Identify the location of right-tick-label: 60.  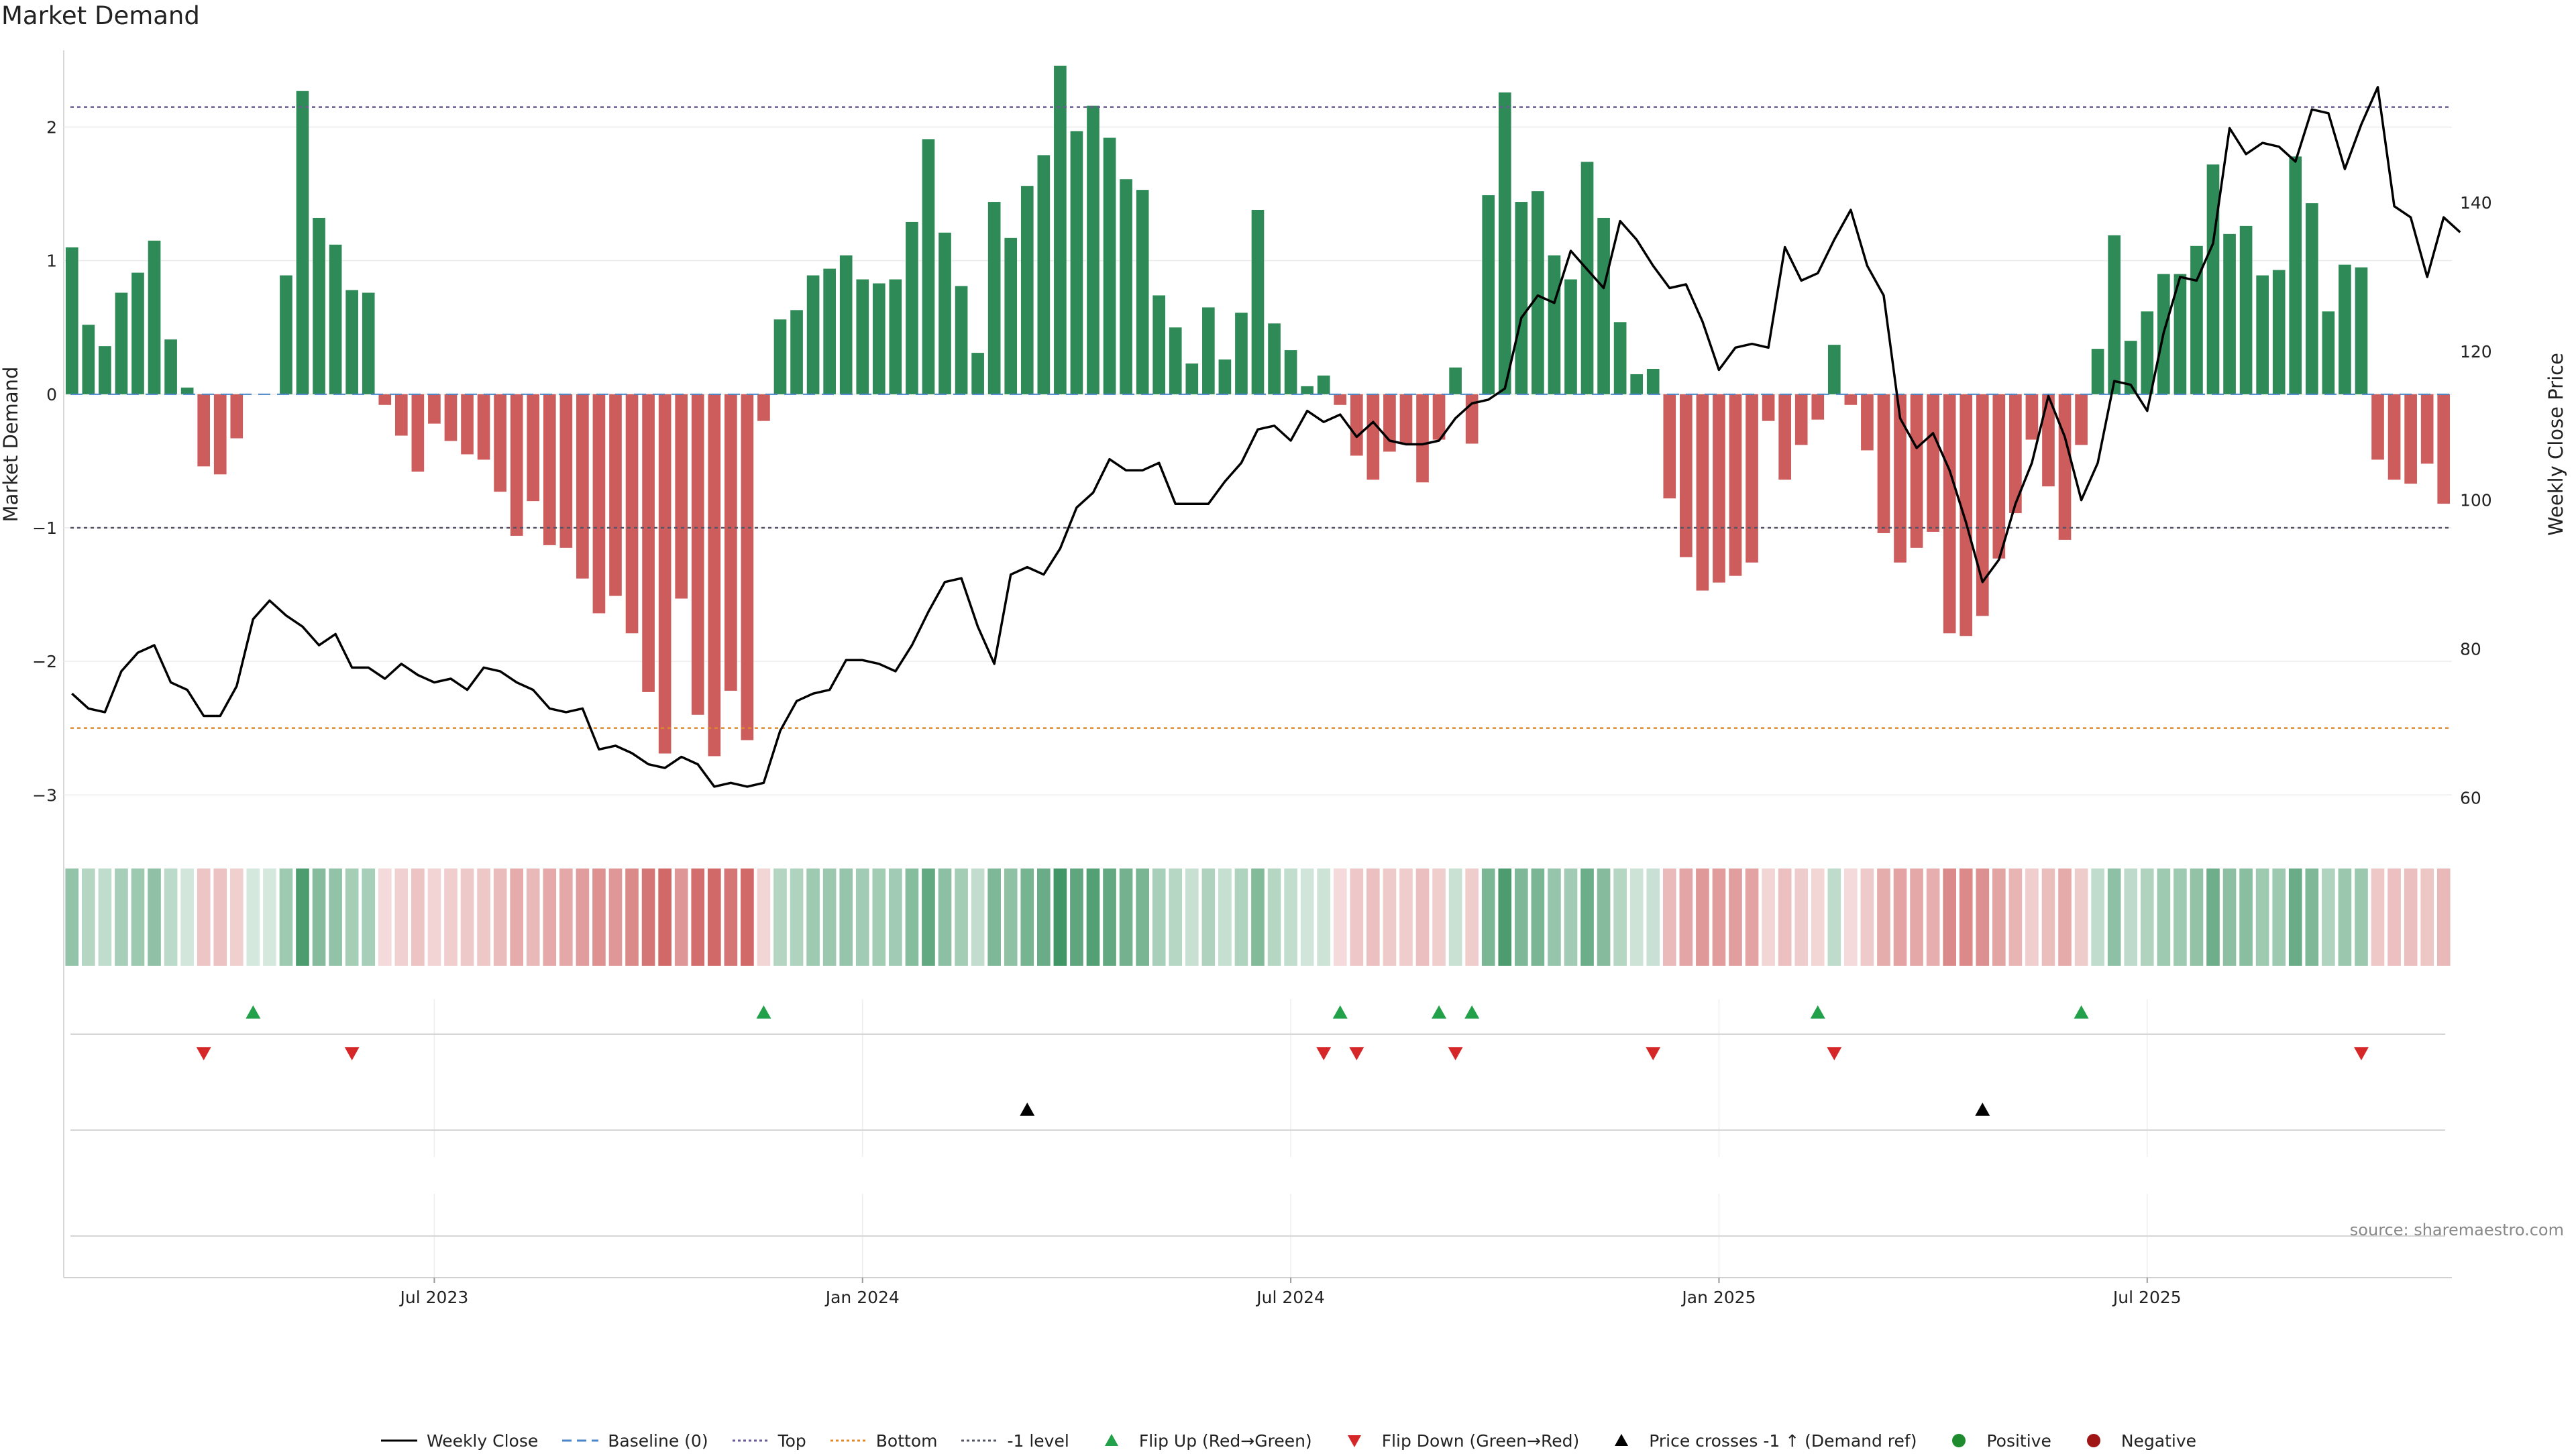
(2470, 798).